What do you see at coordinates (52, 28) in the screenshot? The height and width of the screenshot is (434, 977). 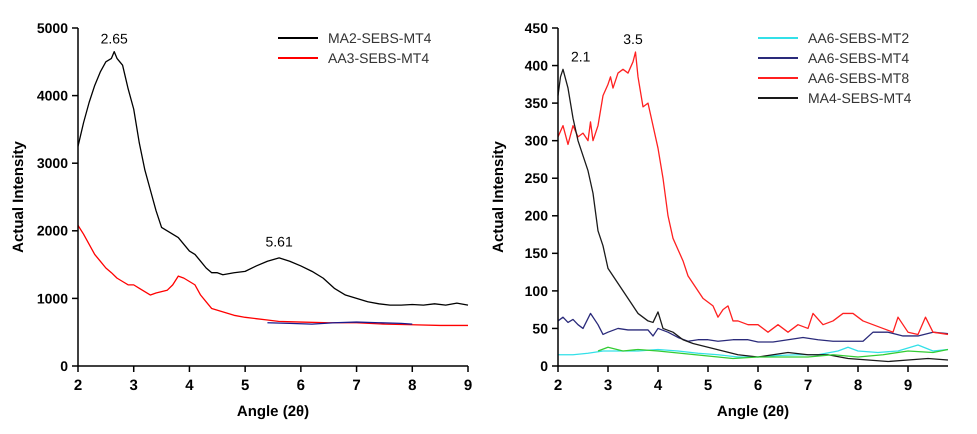 I see `y-tick-label: 5000` at bounding box center [52, 28].